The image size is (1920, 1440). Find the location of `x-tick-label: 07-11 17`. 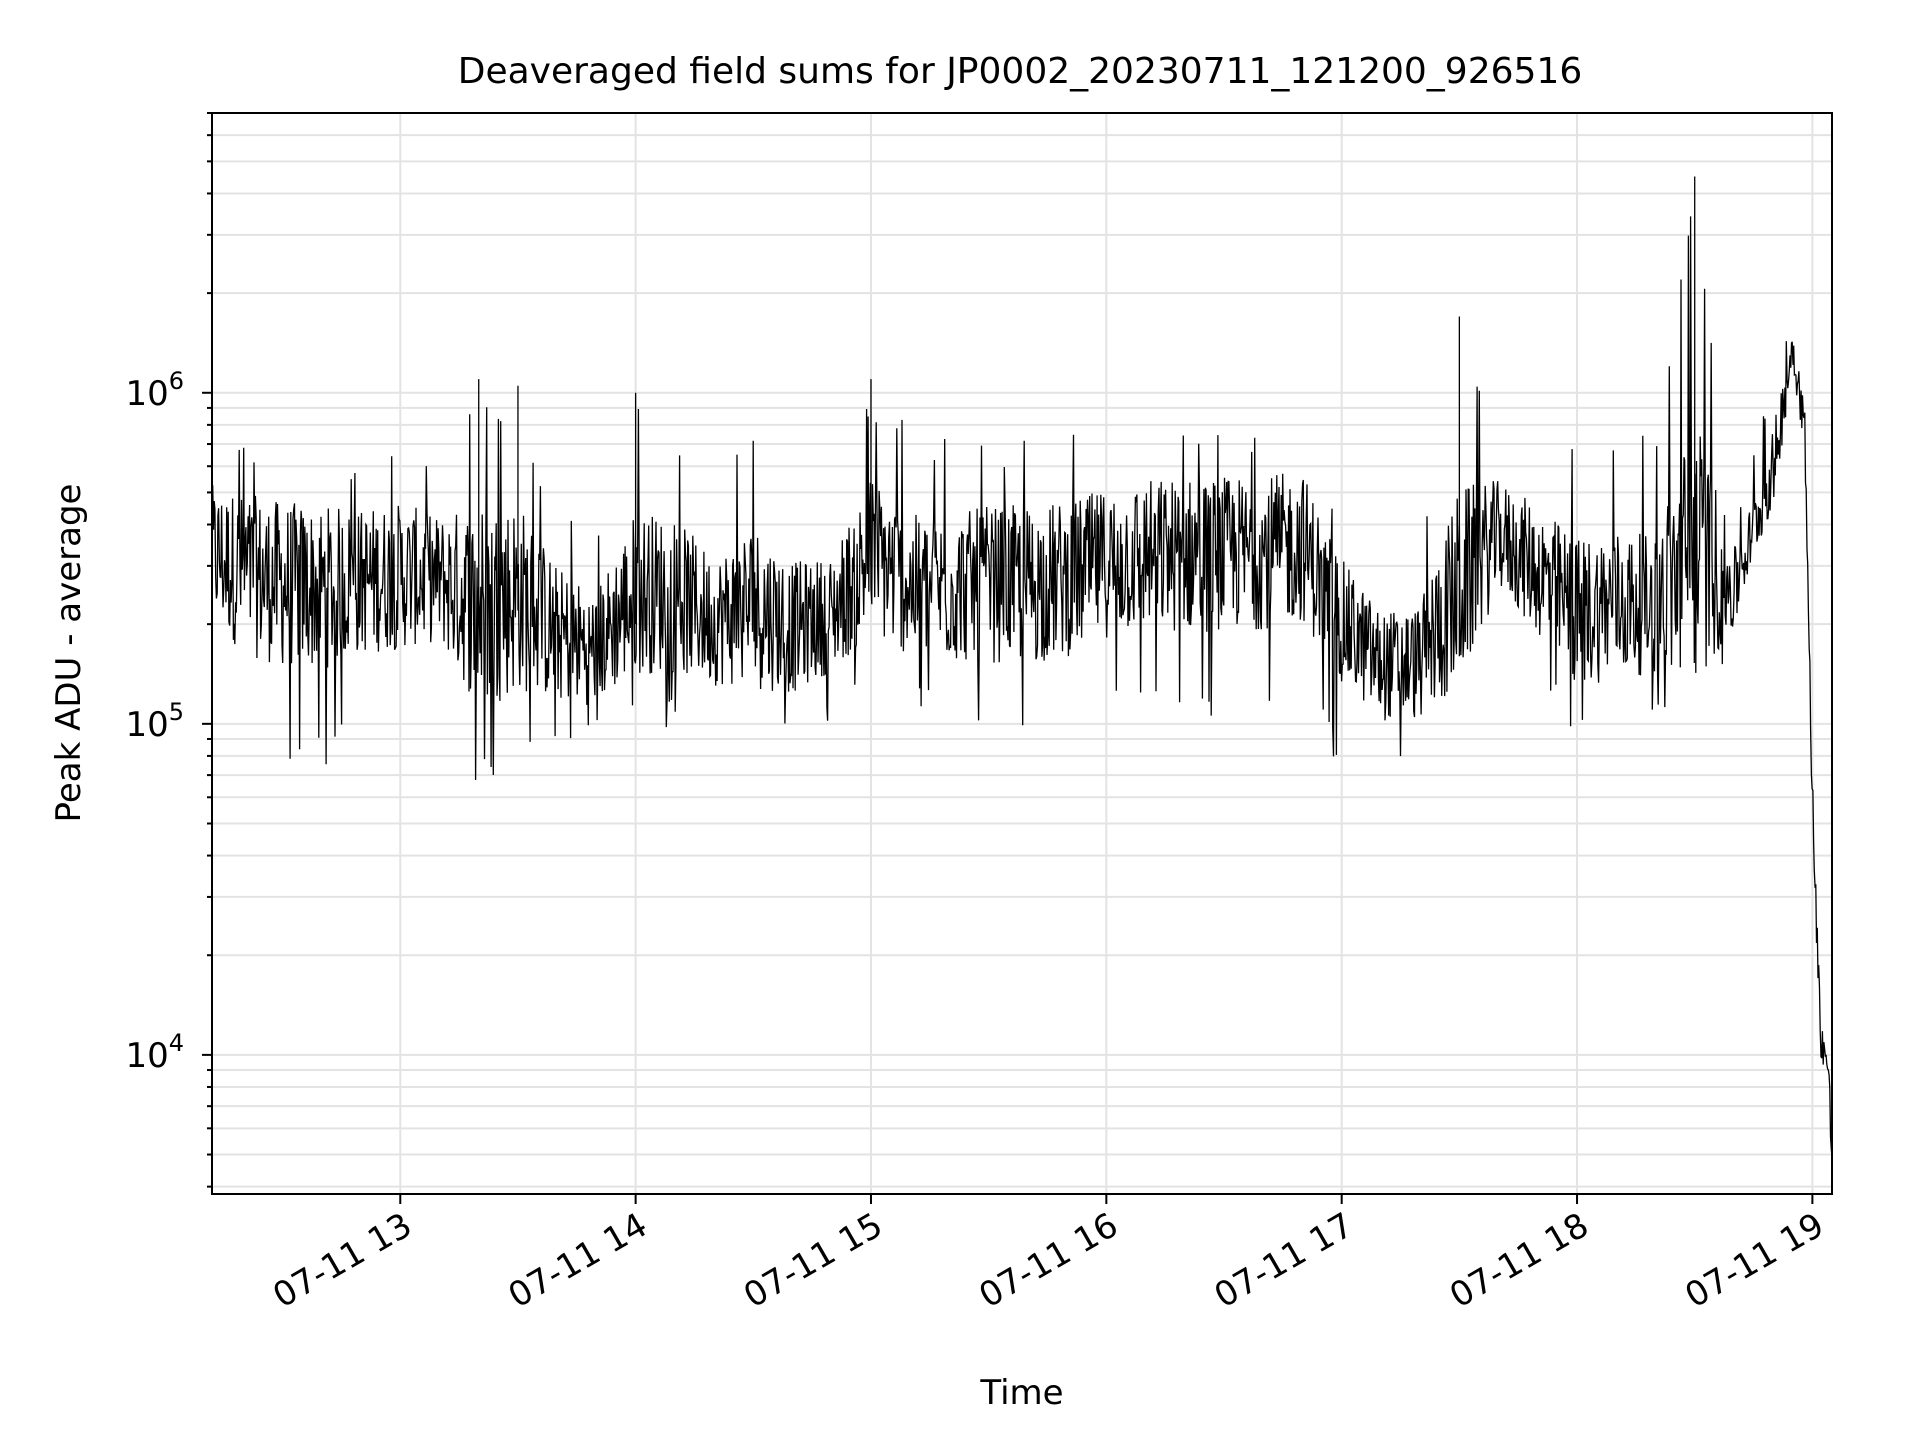

x-tick-label: 07-11 17 is located at coordinates (1284, 1260).